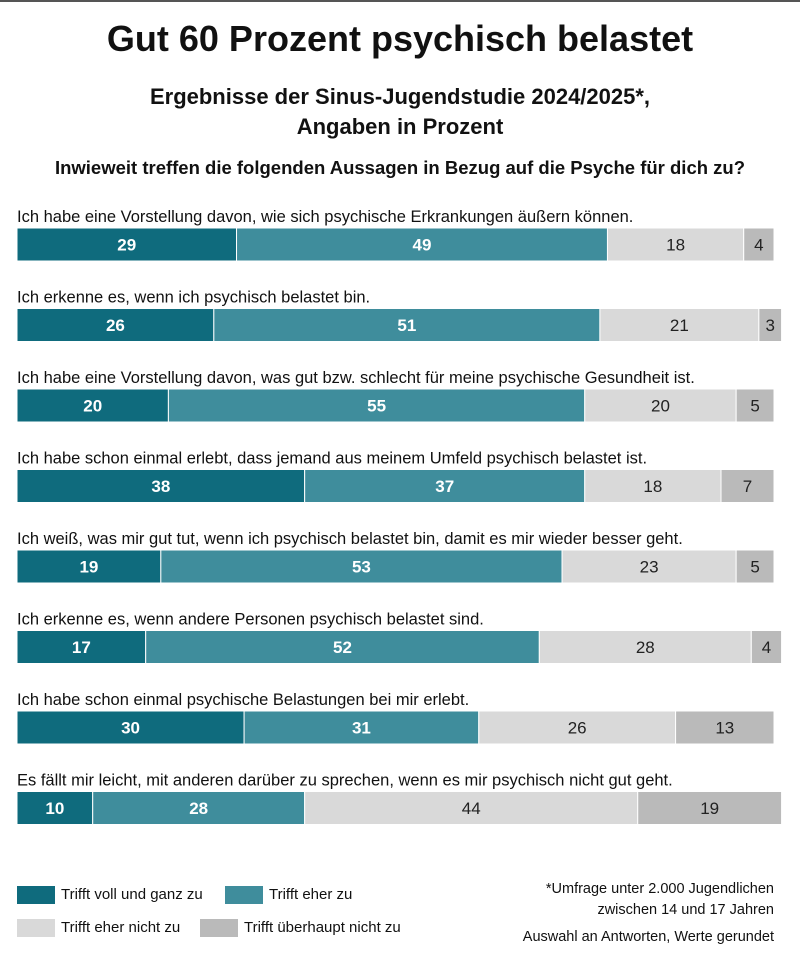 This screenshot has width=800, height=969. I want to click on legend-swatch-trifft-ueberhaupt-nicht, so click(219, 928).